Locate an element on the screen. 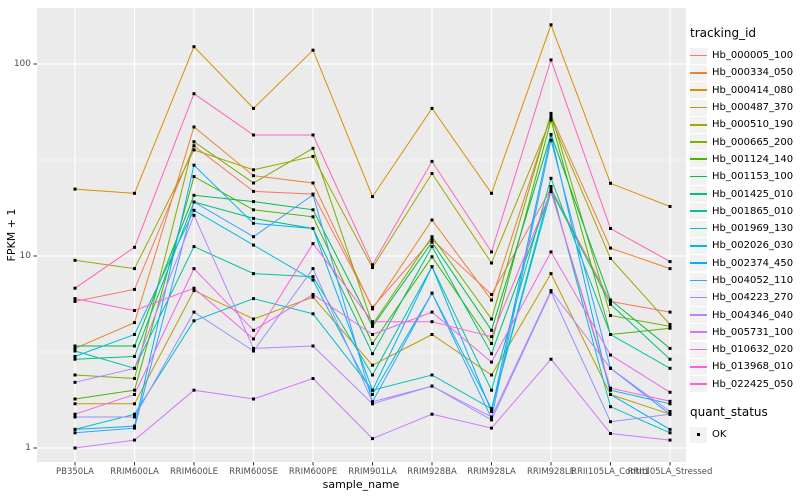  y-tick-label: 100 is located at coordinates (22, 63).